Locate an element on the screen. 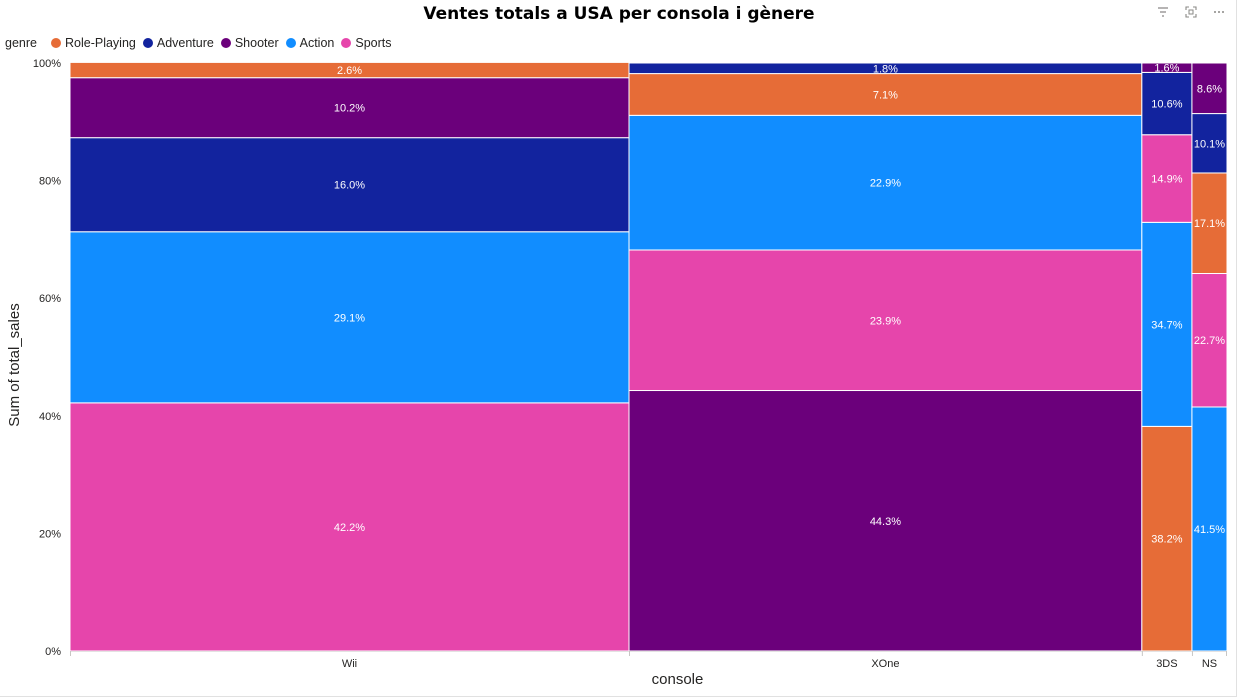 The width and height of the screenshot is (1238, 698). filter-icon is located at coordinates (1163, 13).